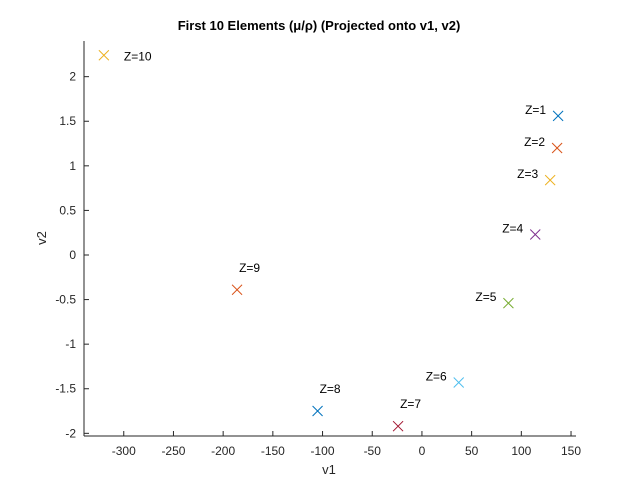 This screenshot has height=490, width=638. Describe the element at coordinates (138, 56) in the screenshot. I see `point-label: Z=10` at that location.